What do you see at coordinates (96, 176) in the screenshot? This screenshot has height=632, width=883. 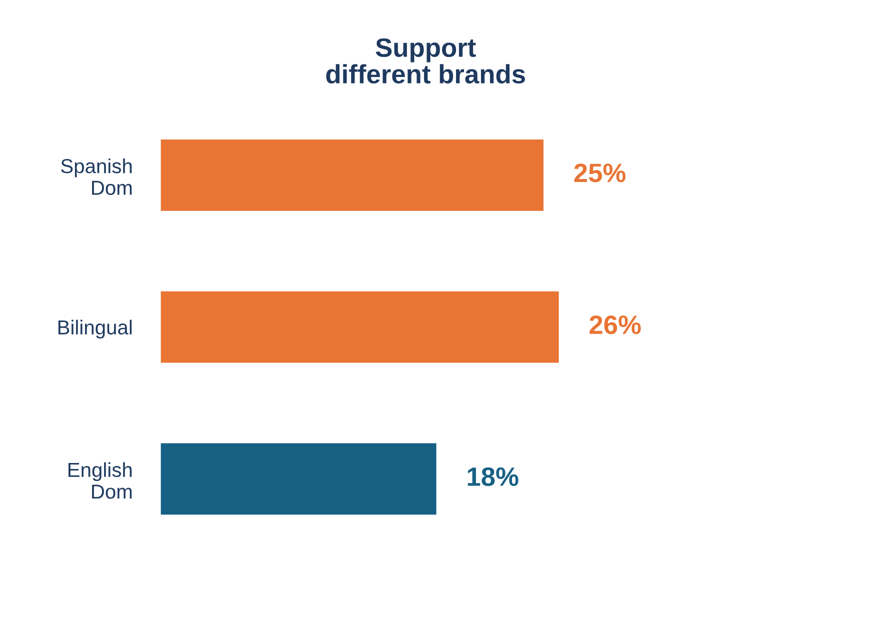 I see `y-tick-label: Spanish Dom` at bounding box center [96, 176].